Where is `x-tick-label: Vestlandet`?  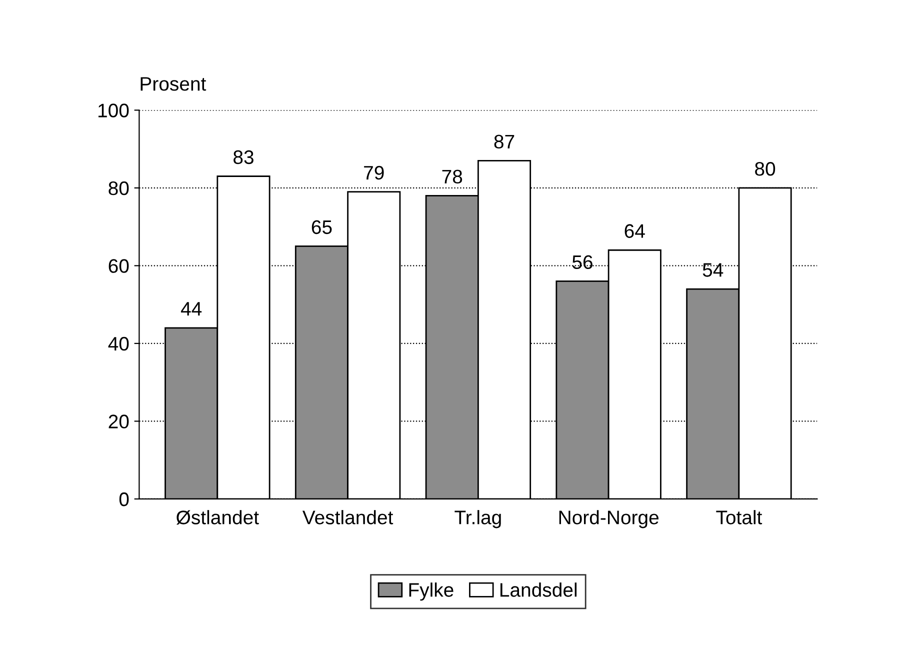 x-tick-label: Vestlandet is located at coordinates (348, 517).